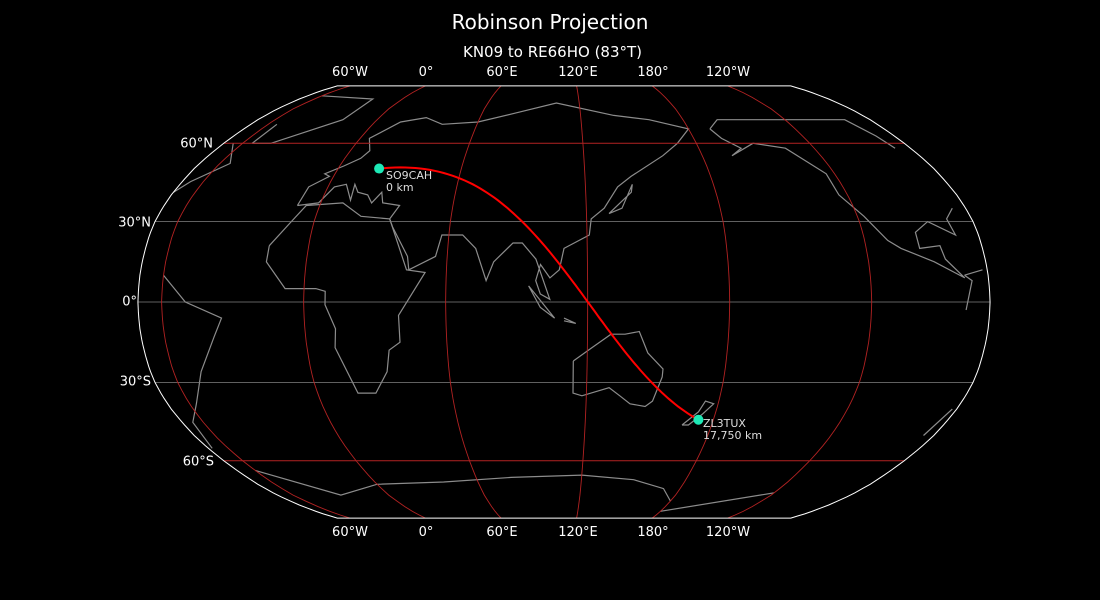 This screenshot has width=1100, height=600. Describe the element at coordinates (550, 22) in the screenshot. I see `map-title: Robinson Projection` at that location.